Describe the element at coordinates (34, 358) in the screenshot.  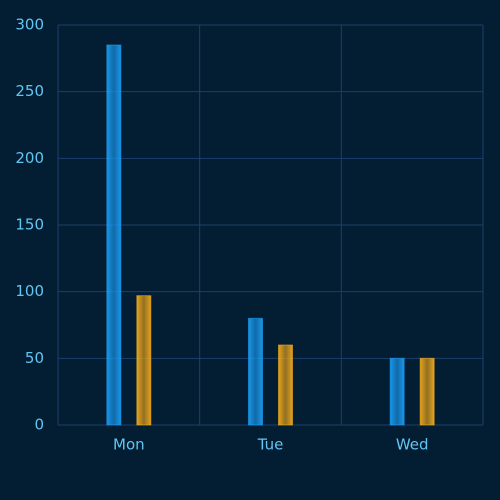
I see `y-tick-label: 50` at that location.